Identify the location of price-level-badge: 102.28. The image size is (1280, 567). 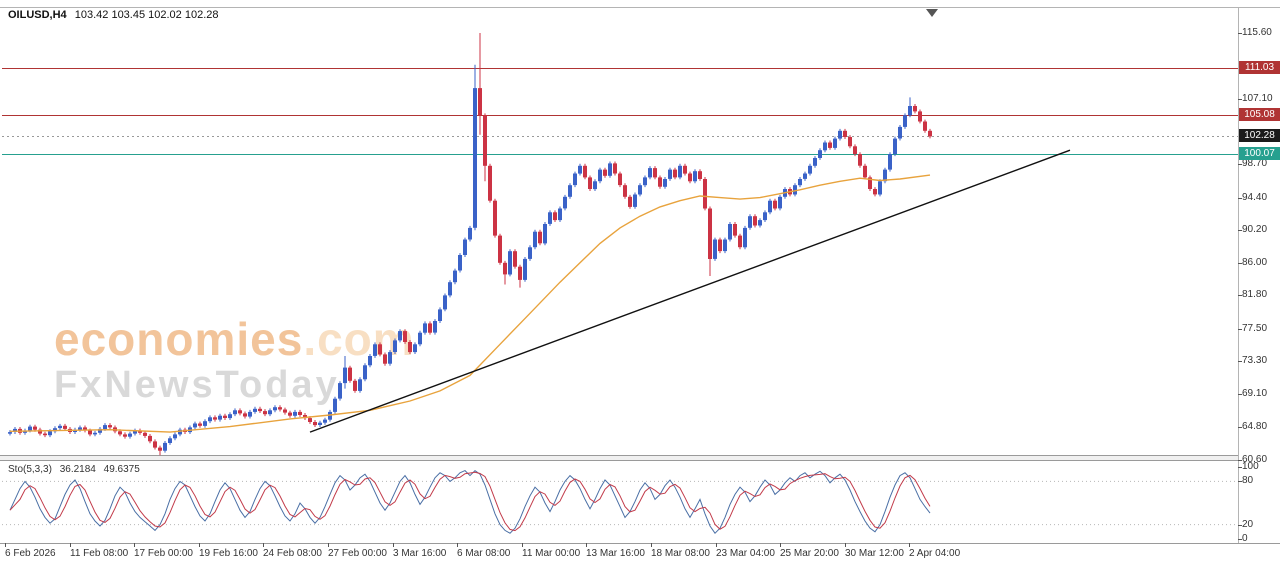
(1259, 135).